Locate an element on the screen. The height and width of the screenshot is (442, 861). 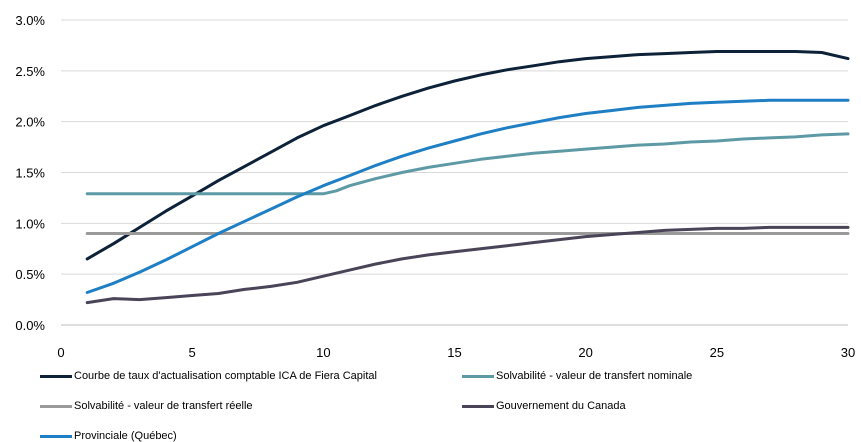
y-tick-label: 0.0% is located at coordinates (30, 325).